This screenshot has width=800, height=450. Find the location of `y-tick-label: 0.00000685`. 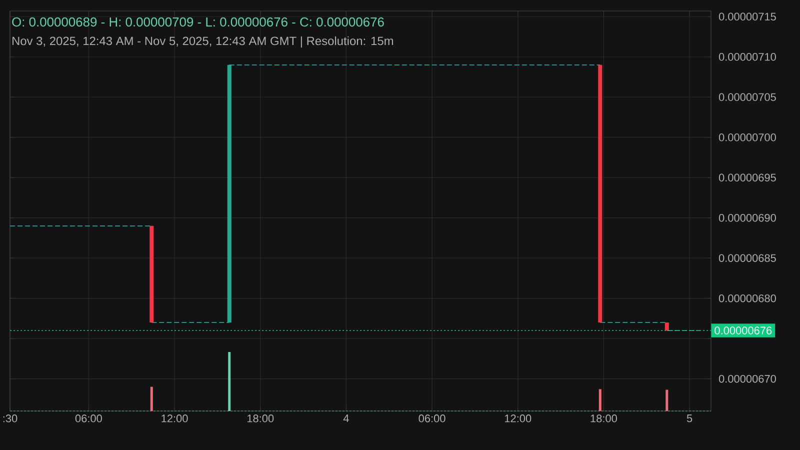

y-tick-label: 0.00000685 is located at coordinates (747, 258).